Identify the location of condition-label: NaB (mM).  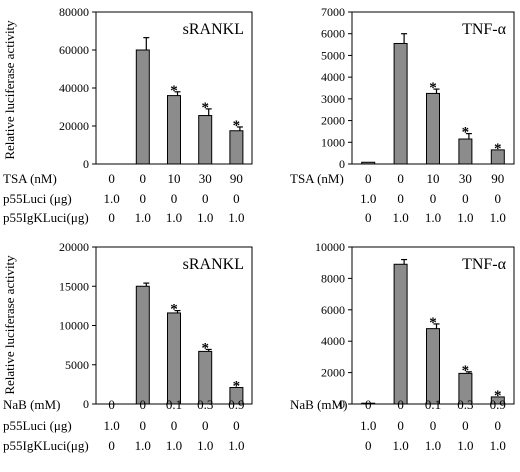
(31, 404).